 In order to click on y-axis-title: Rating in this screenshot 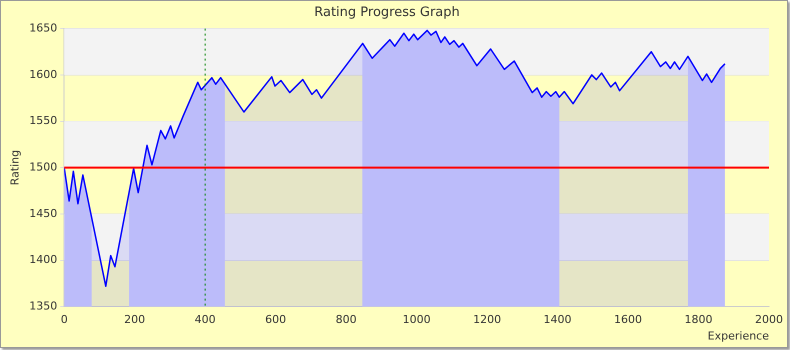, I will do `click(15, 168)`.